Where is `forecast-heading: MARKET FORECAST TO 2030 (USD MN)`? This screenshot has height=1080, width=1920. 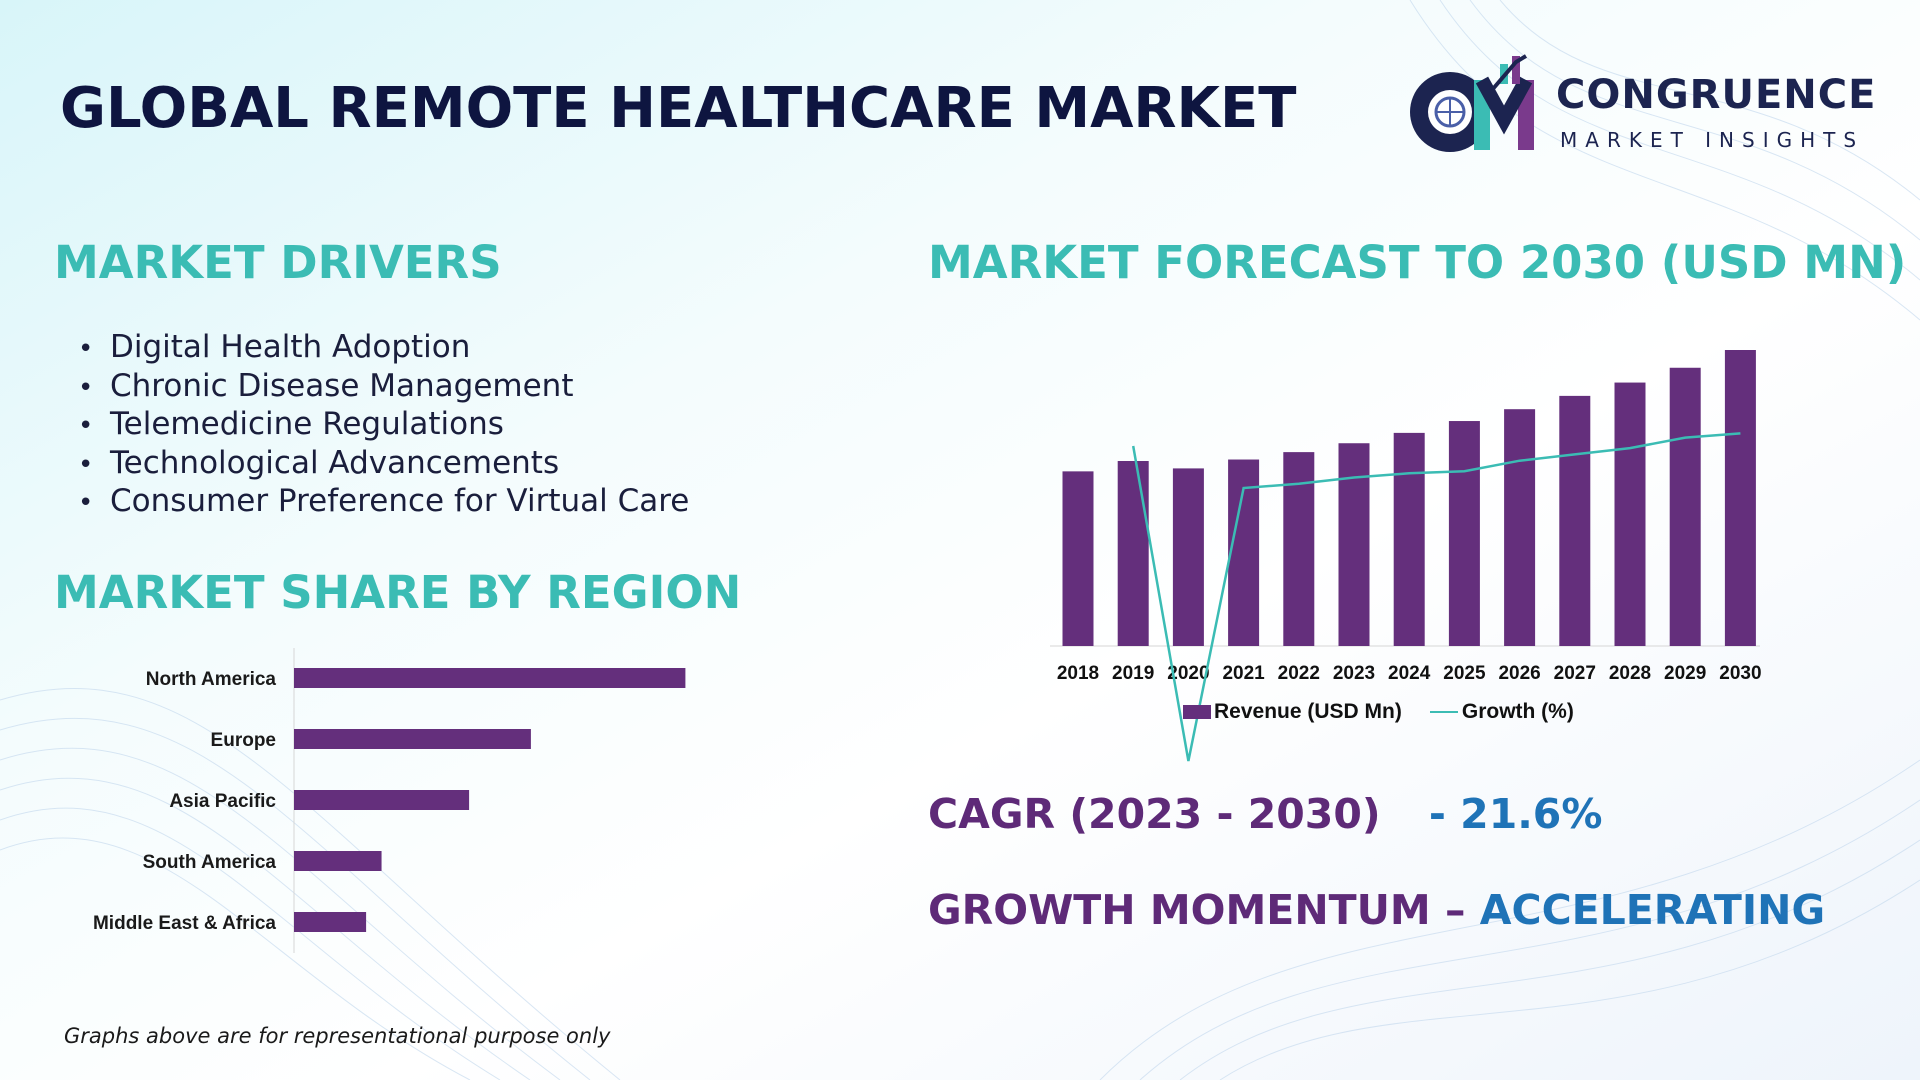
forecast-heading: MARKET FORECAST TO 2030 (USD MN) is located at coordinates (1417, 262).